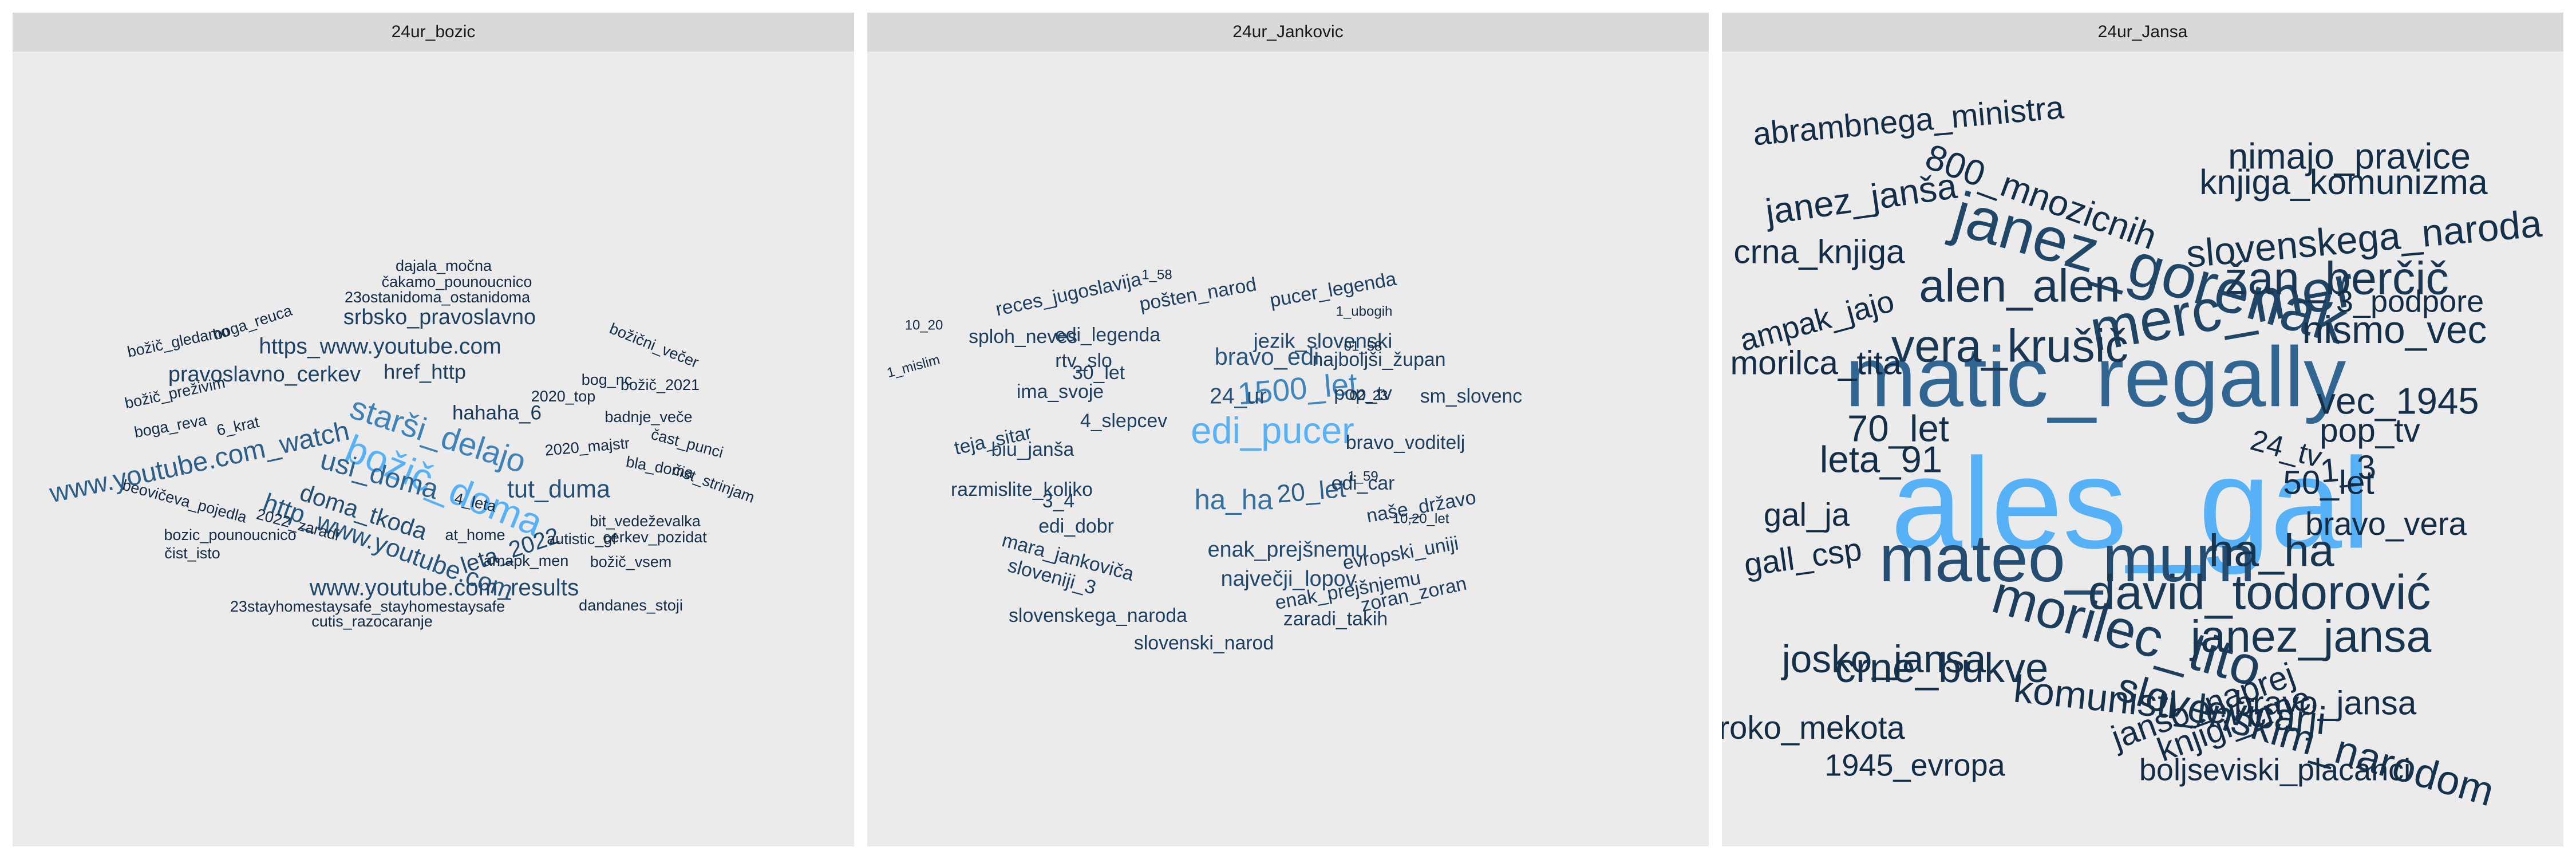  I want to click on word-label: bit_vedeževalka, so click(645, 521).